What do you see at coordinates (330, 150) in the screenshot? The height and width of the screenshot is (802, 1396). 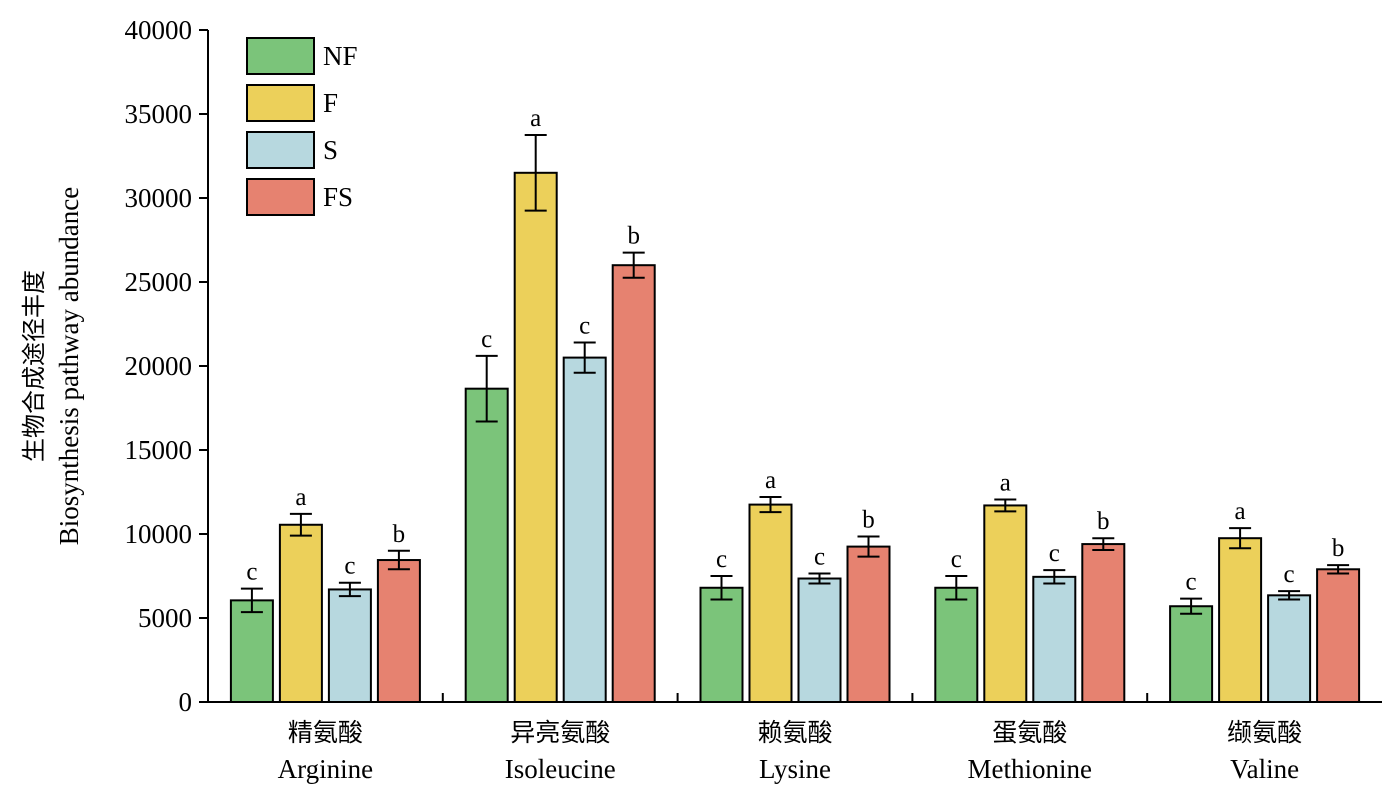 I see `legend-label-s: S` at bounding box center [330, 150].